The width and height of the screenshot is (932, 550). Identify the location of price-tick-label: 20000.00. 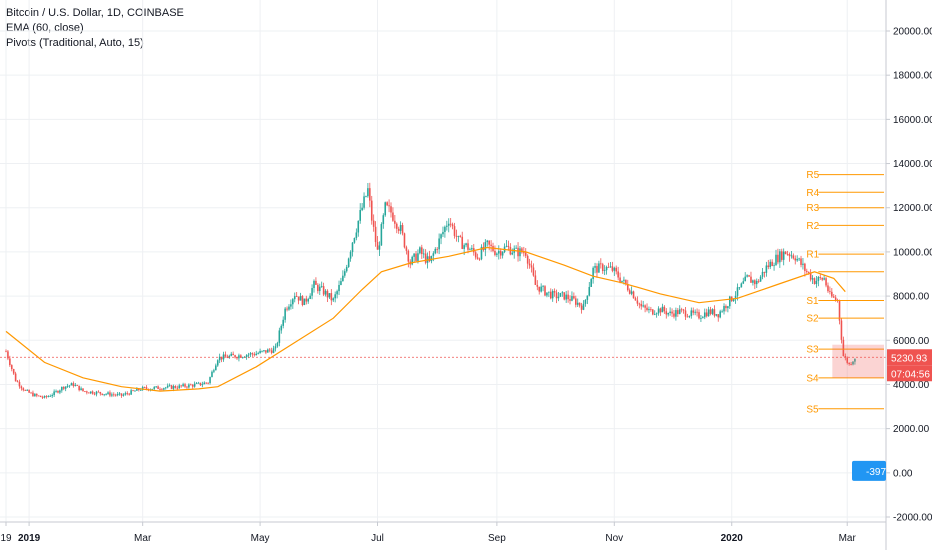
(912, 32).